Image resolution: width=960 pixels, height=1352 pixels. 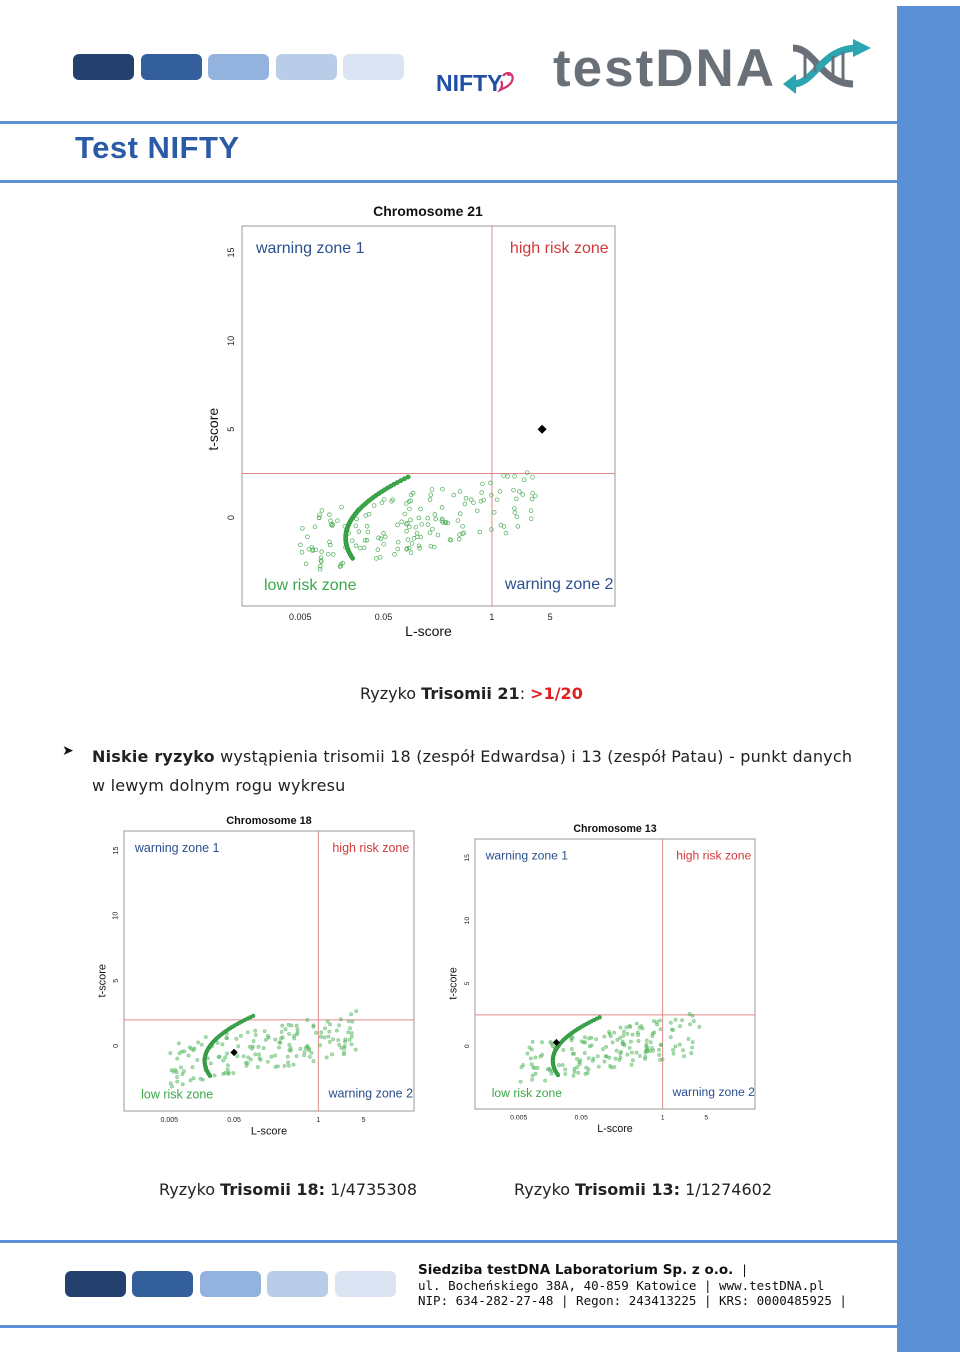 I want to click on testdna-logo: testDNA, so click(x=718, y=67).